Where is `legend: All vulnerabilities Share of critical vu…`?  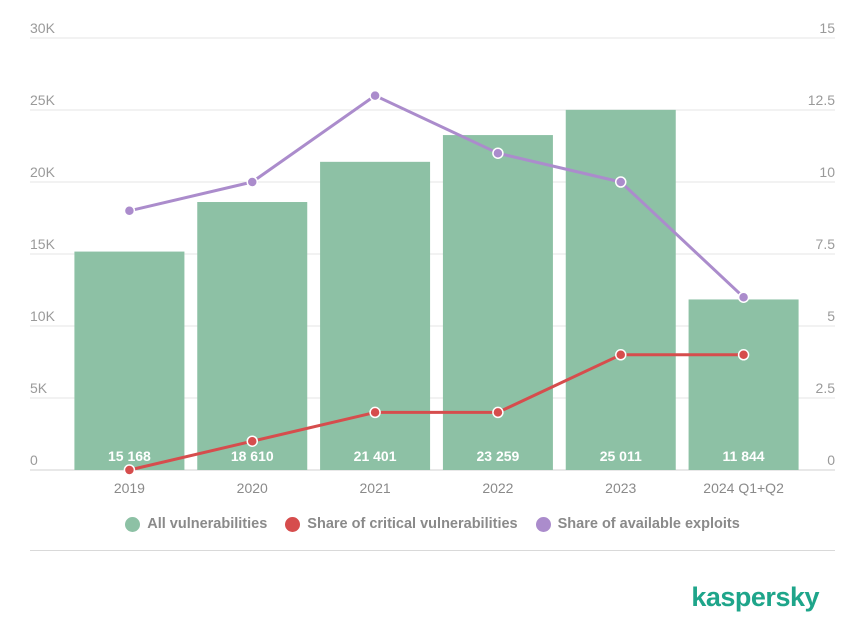
legend: All vulnerabilities Share of critical vu… is located at coordinates (432, 524).